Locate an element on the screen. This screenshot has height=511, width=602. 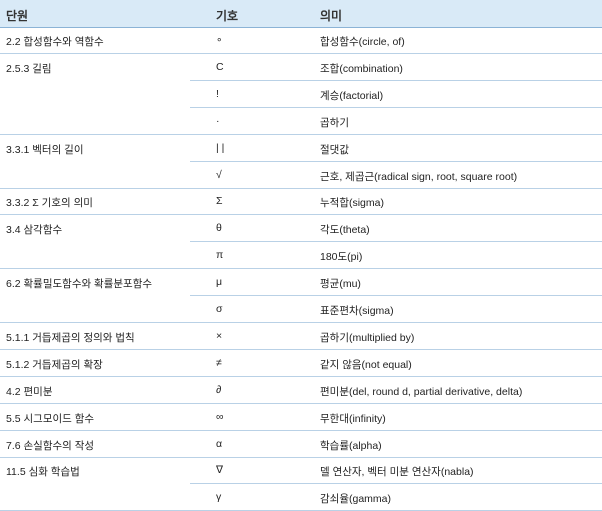
header-meaning: 의미 is located at coordinates (331, 16).